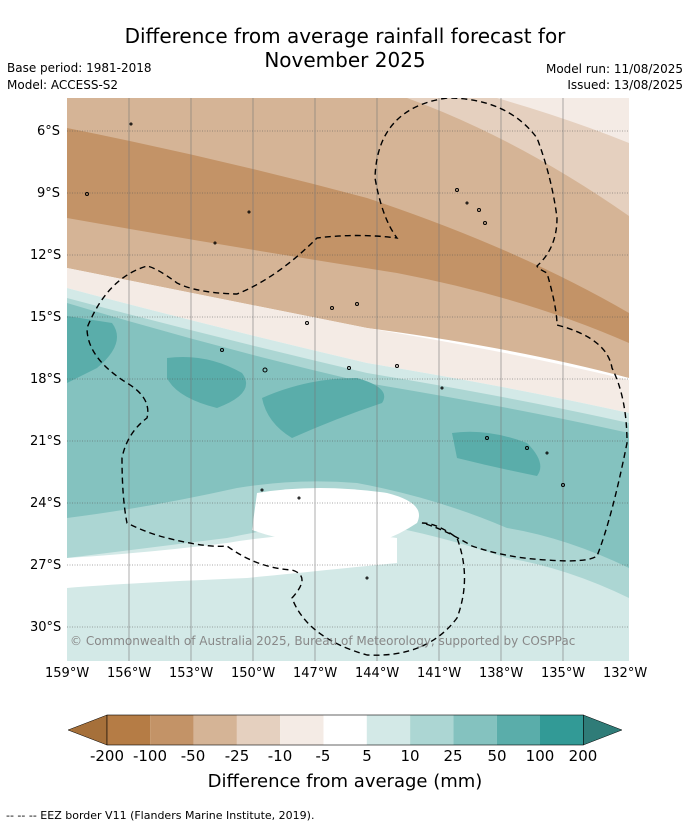 Image resolution: width=690 pixels, height=827 pixels. I want to click on lat-label-24S: 24°S, so click(46, 503).